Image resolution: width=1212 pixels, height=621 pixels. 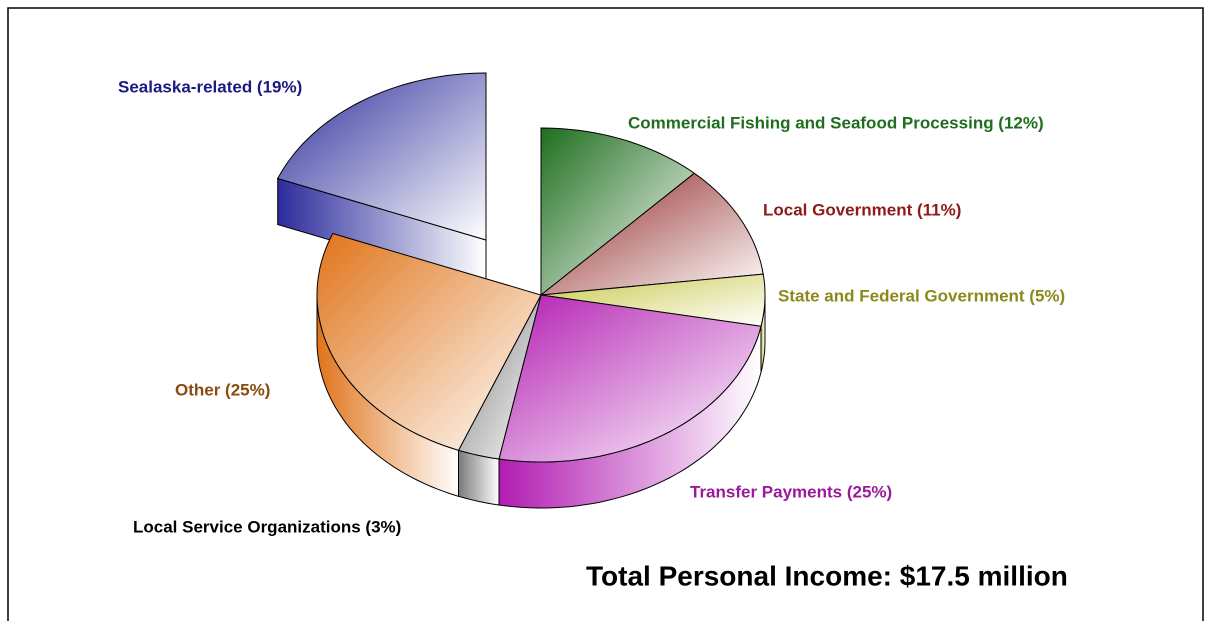 I want to click on data-label: Transfer Payments (25%), so click(x=791, y=491).